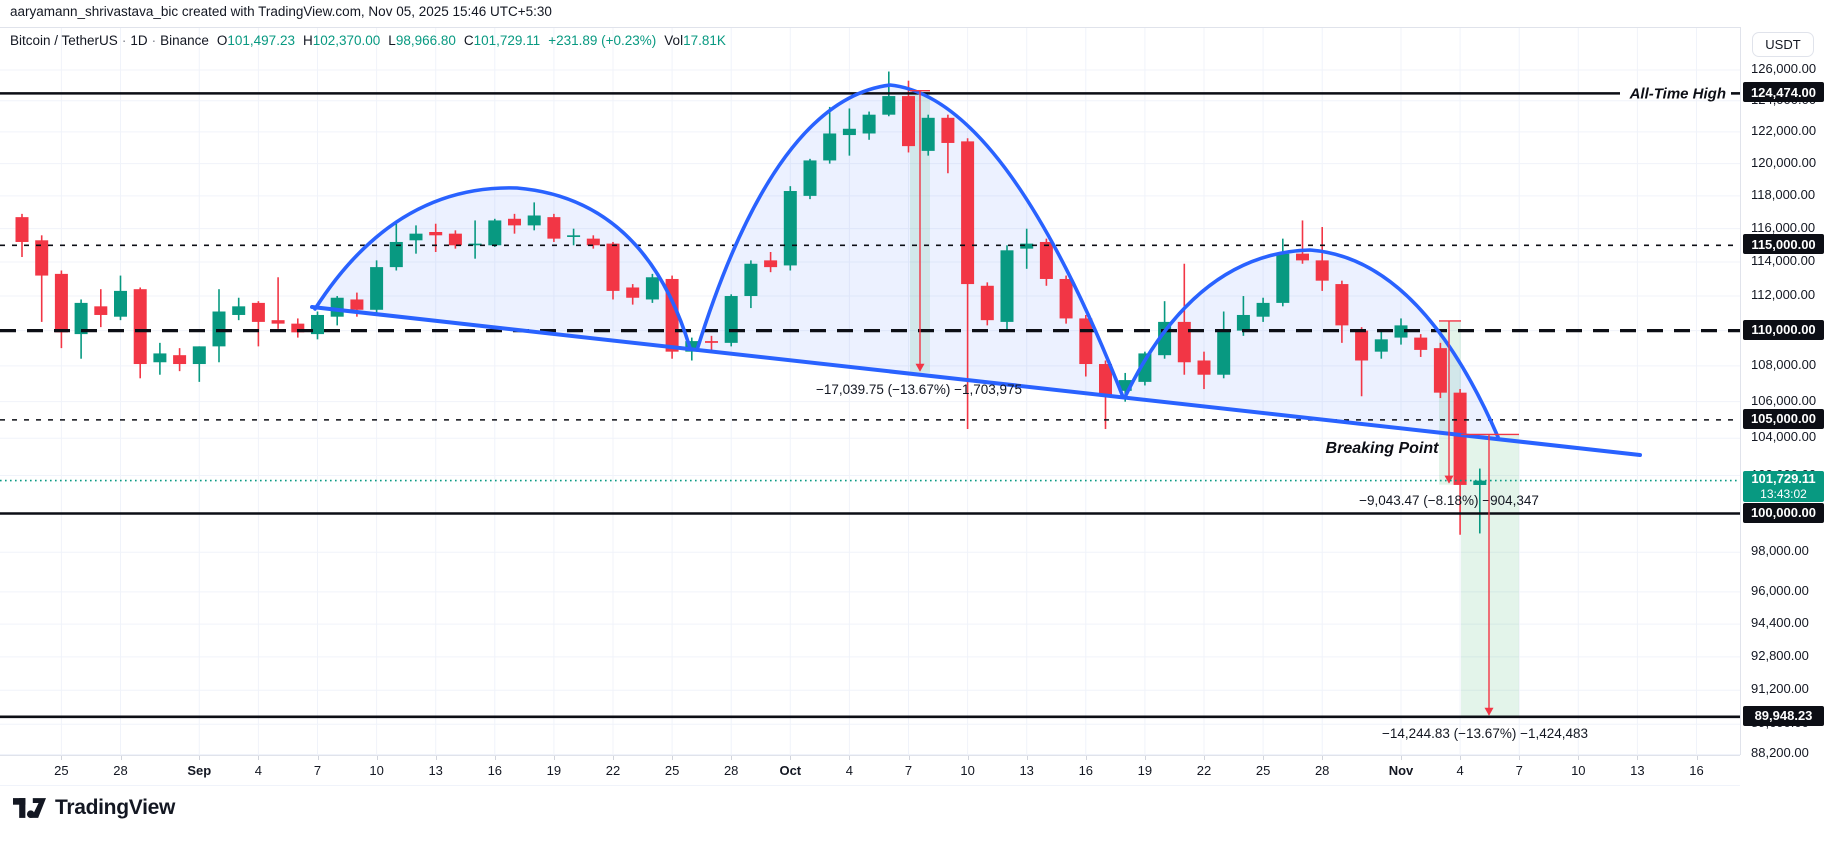 This screenshot has height=849, width=1825. Describe the element at coordinates (1783, 244) in the screenshot. I see `price-line-label-badge: 115,000.00` at that location.